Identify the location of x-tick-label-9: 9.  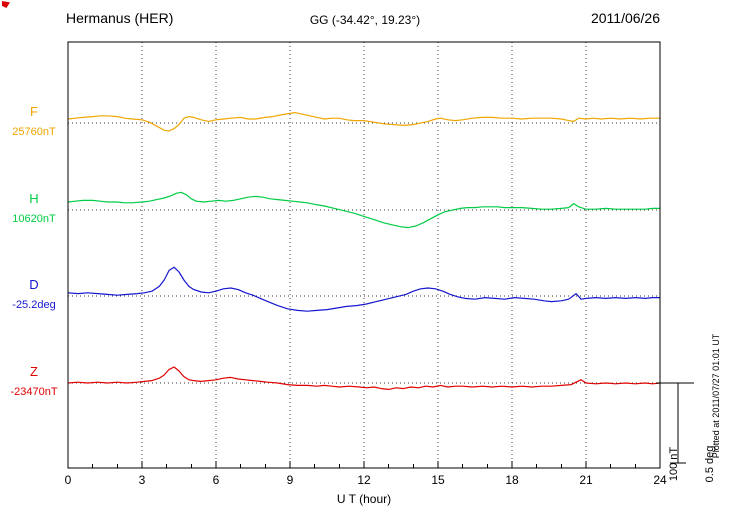
(290, 480).